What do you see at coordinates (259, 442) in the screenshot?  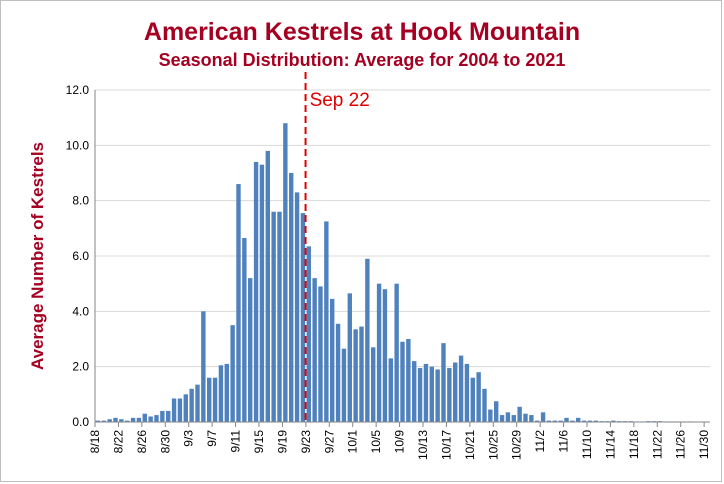 I see `x-tick-label: 9/15` at bounding box center [259, 442].